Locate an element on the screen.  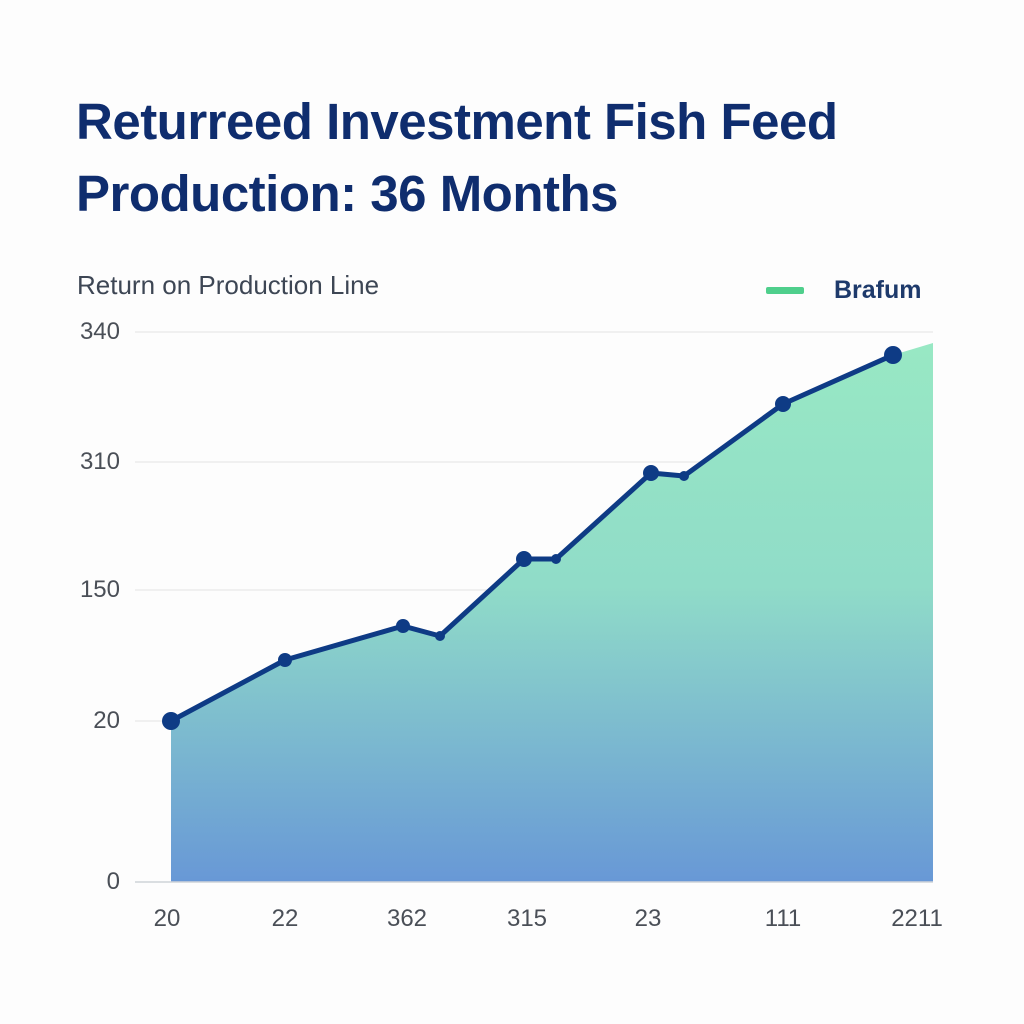
x-tick-label: 2211 is located at coordinates (917, 918).